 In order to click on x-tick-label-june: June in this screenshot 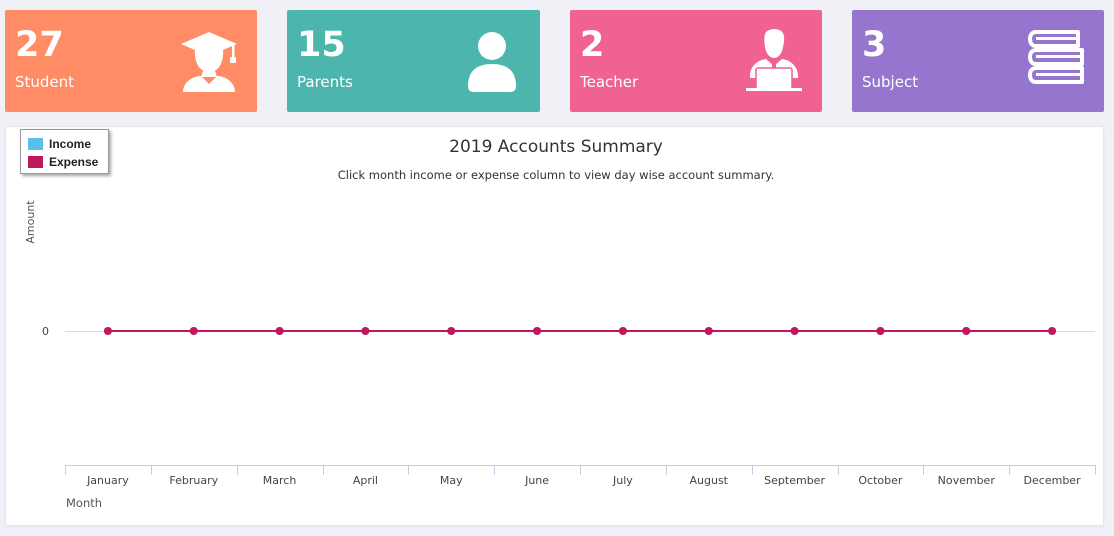, I will do `click(536, 480)`.